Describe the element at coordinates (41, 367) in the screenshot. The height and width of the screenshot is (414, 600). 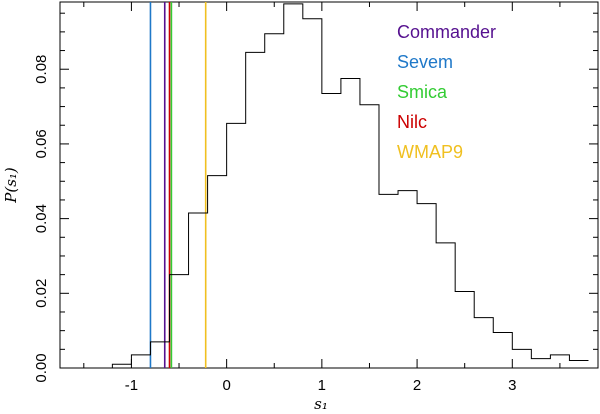
I see `y-tick-label: 0.00` at that location.